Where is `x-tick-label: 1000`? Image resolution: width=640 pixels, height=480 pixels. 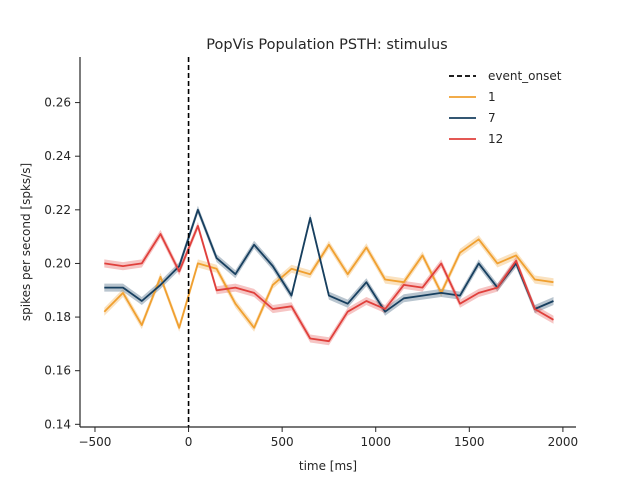
x-tick-label: 1000 is located at coordinates (375, 442).